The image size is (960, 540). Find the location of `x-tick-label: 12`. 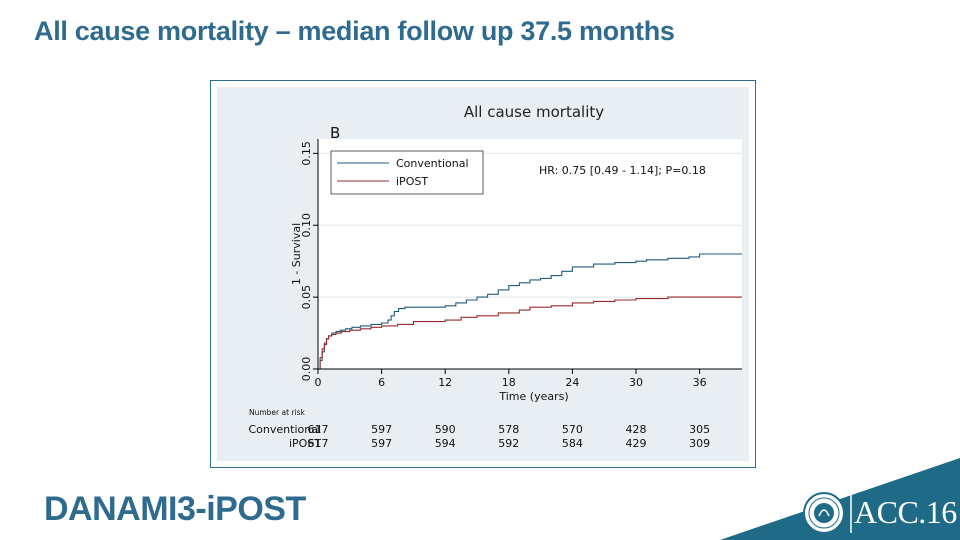

x-tick-label: 12 is located at coordinates (445, 382).